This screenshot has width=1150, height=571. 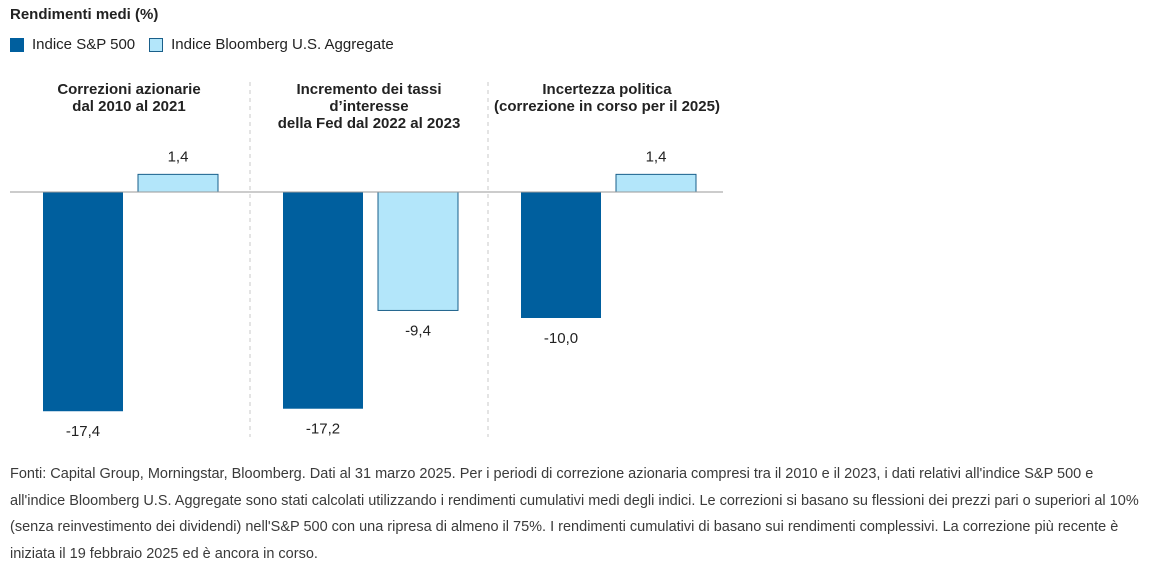 I want to click on category-label-1-1: d’interesse, so click(x=368, y=106).